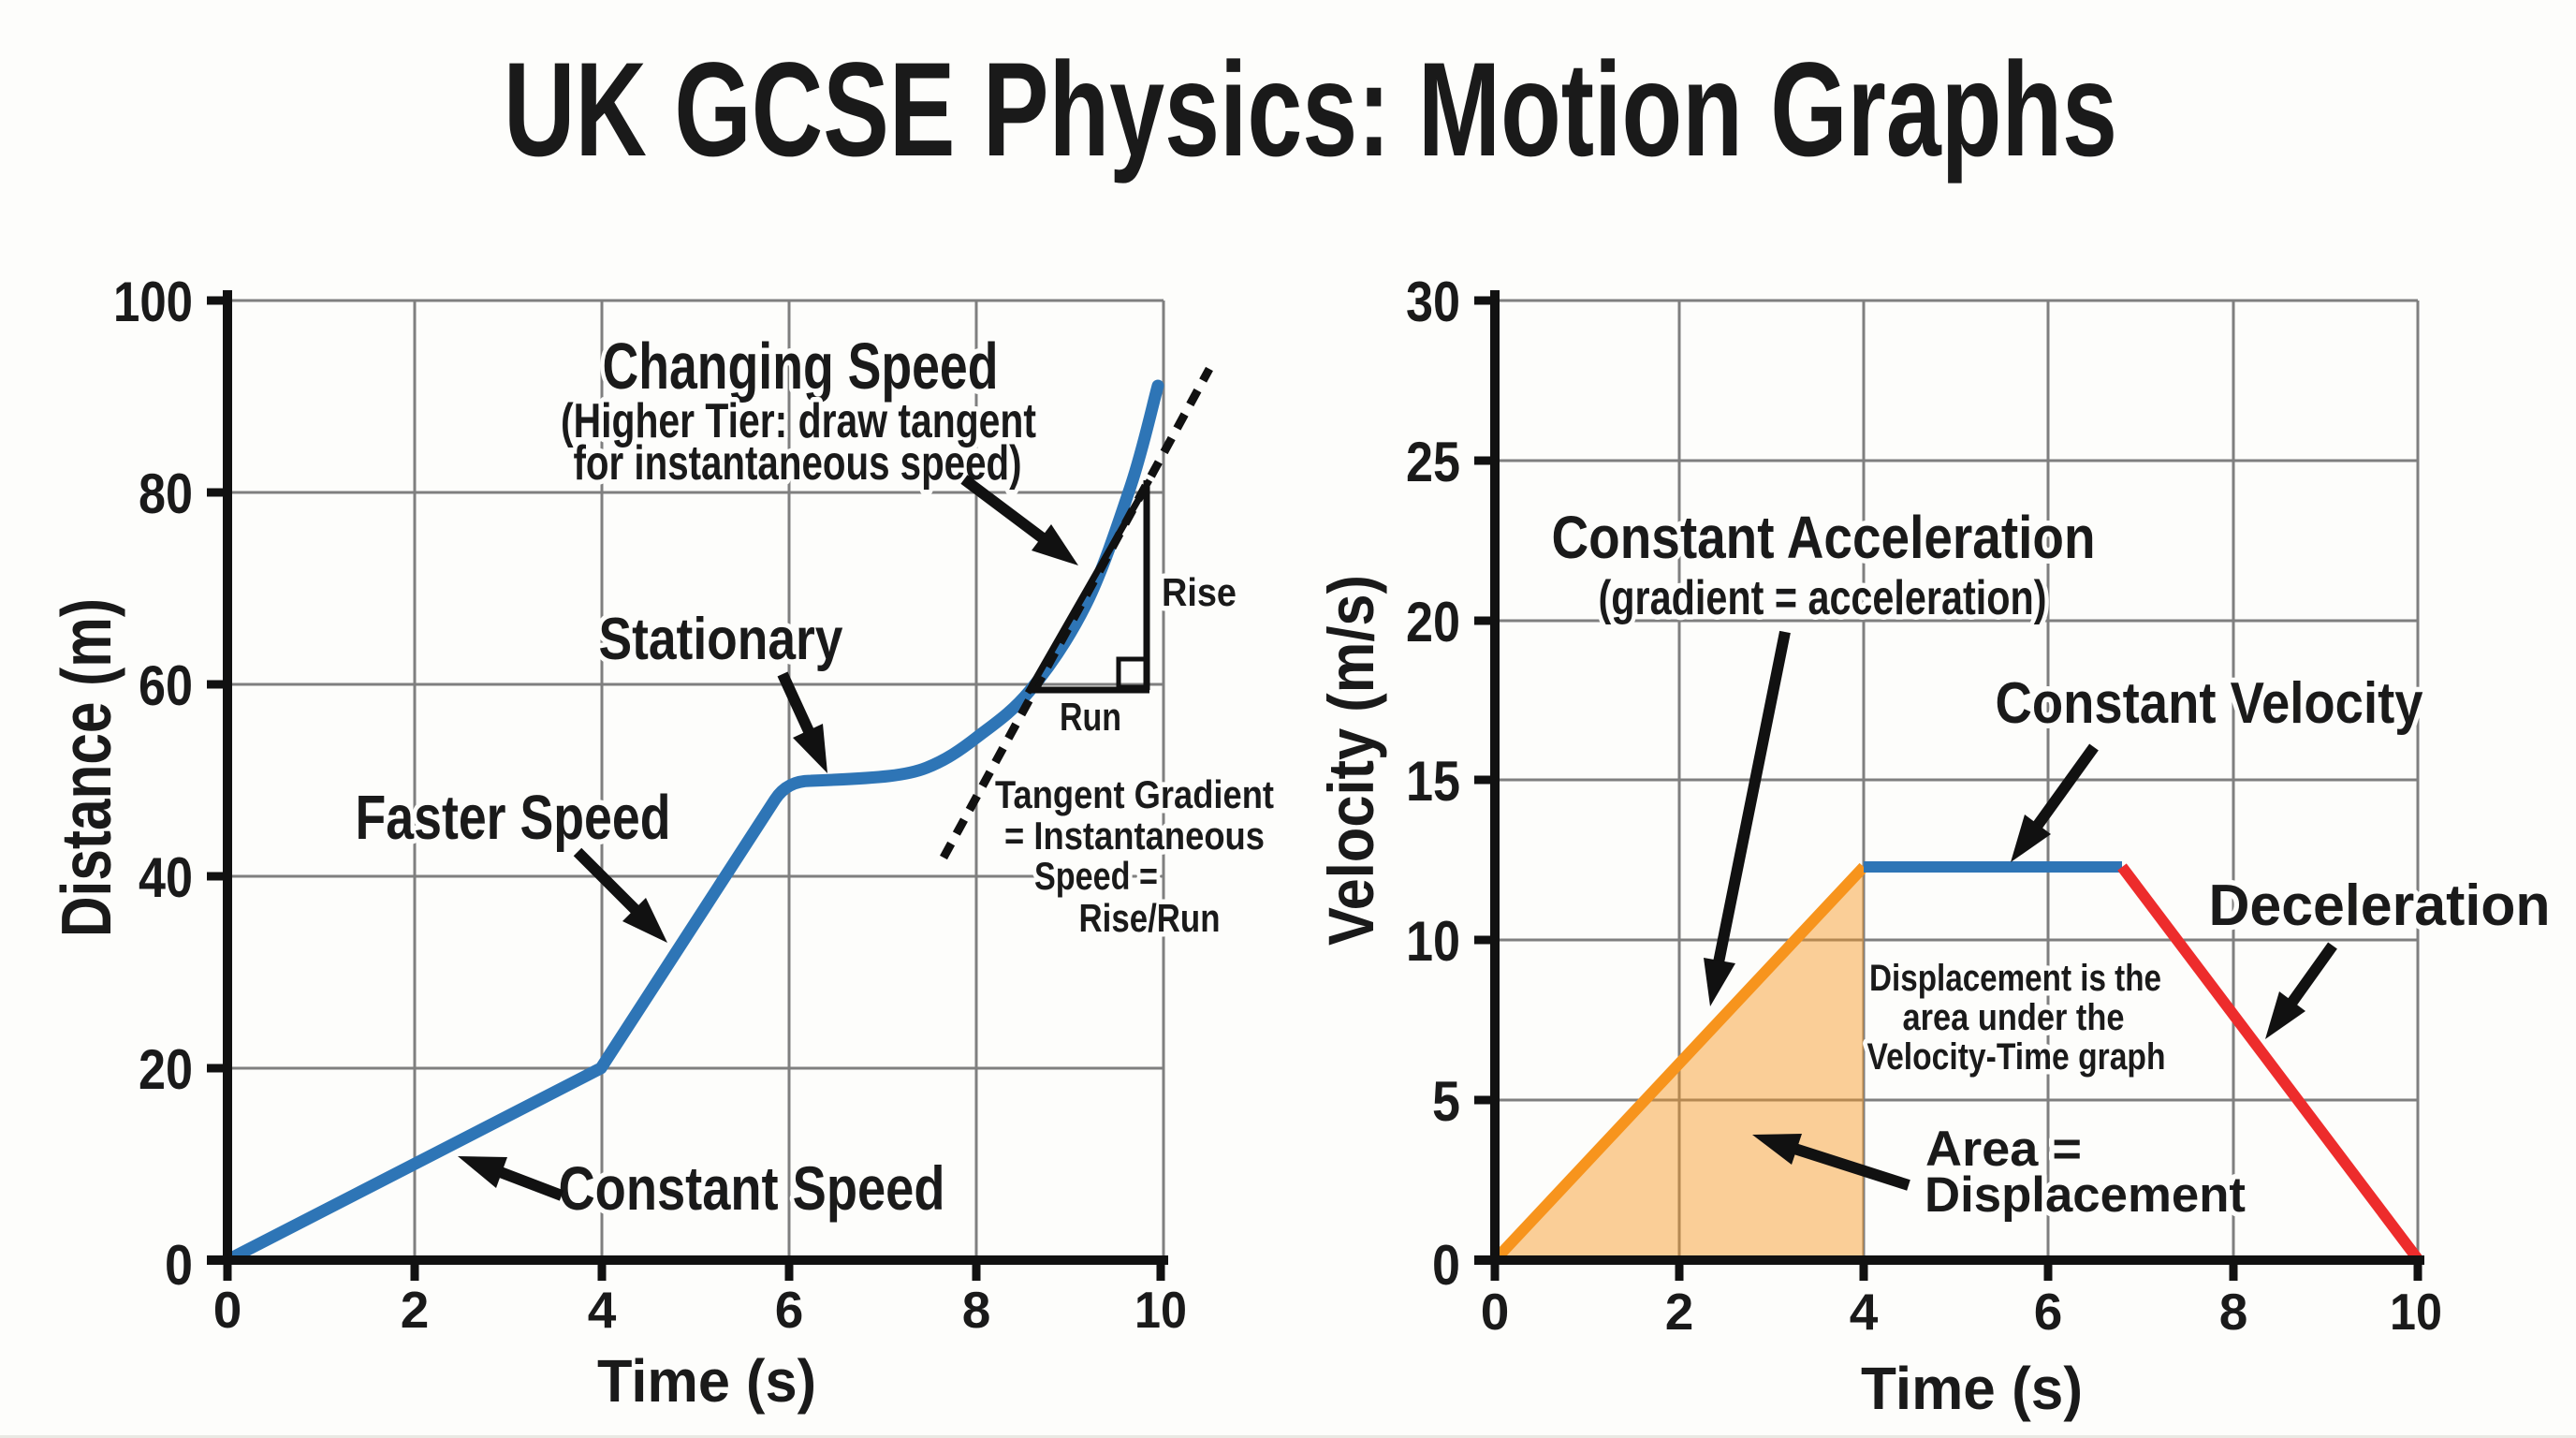 Image resolution: width=2576 pixels, height=1438 pixels. Describe the element at coordinates (1824, 537) in the screenshot. I see `svg-text: Constant Acceleration` at that location.